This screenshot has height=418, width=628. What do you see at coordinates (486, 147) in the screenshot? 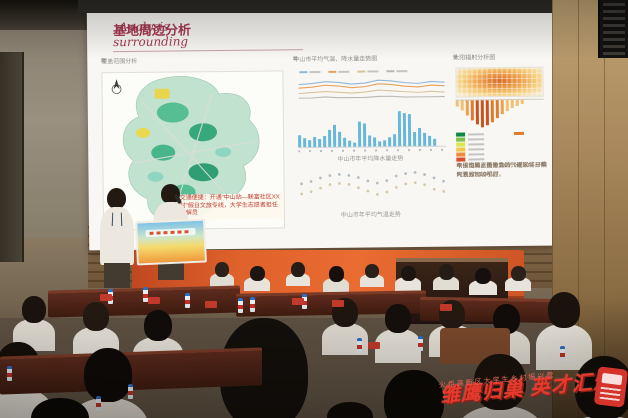
I see `solar-legend` at bounding box center [486, 147].